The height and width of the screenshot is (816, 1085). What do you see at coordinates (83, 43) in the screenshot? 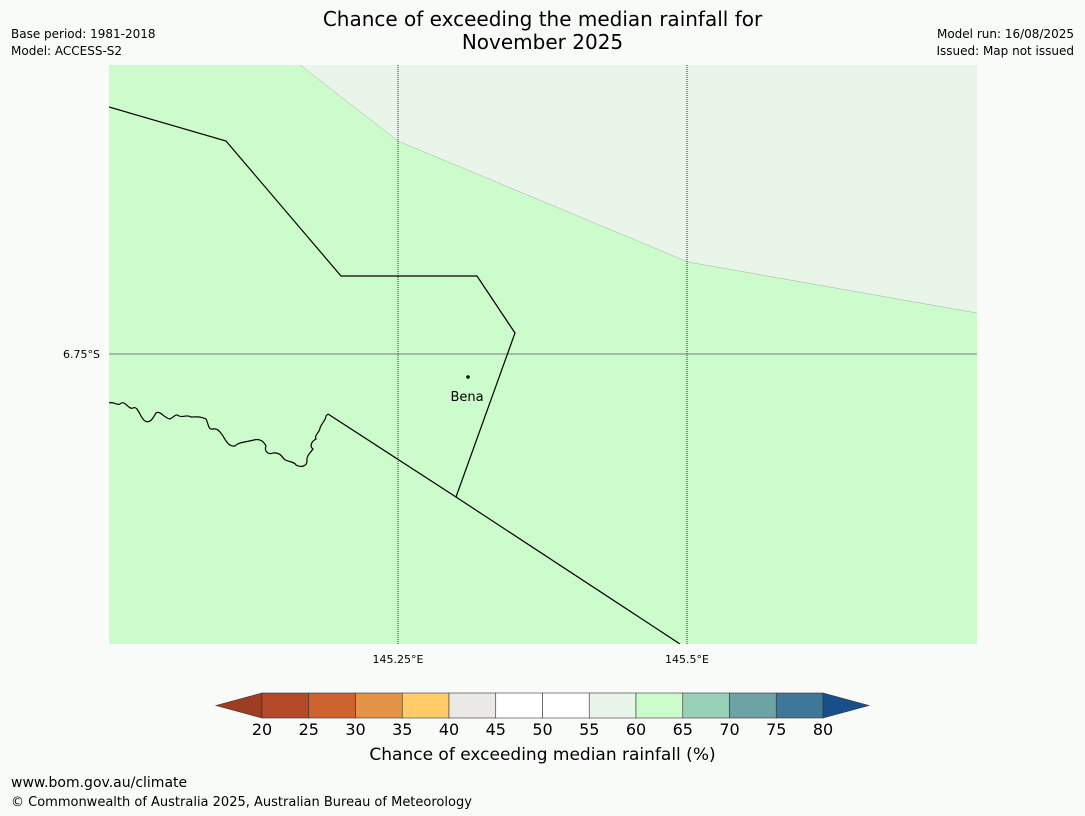
I see `meta-left: Base period: 1981-2018 Model: ACCESS-S2` at bounding box center [83, 43].